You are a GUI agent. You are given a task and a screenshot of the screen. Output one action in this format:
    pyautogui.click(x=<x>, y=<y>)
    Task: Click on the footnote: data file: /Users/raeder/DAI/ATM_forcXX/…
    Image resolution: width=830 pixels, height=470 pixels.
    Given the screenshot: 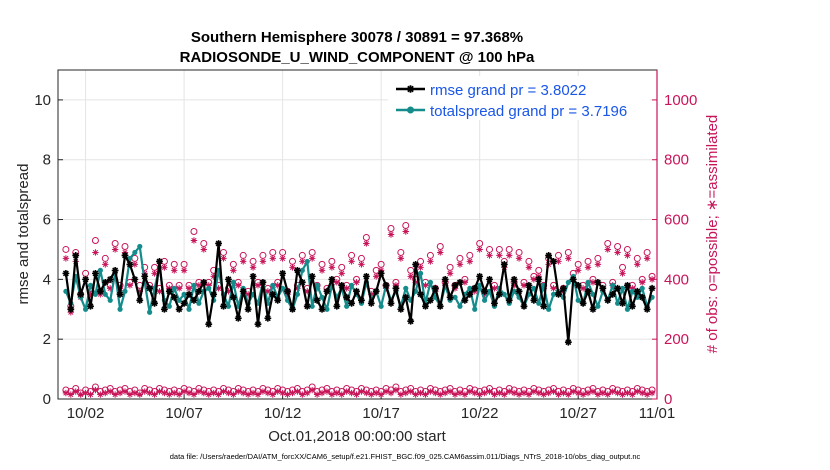 What is the action you would take?
    pyautogui.click(x=405, y=456)
    